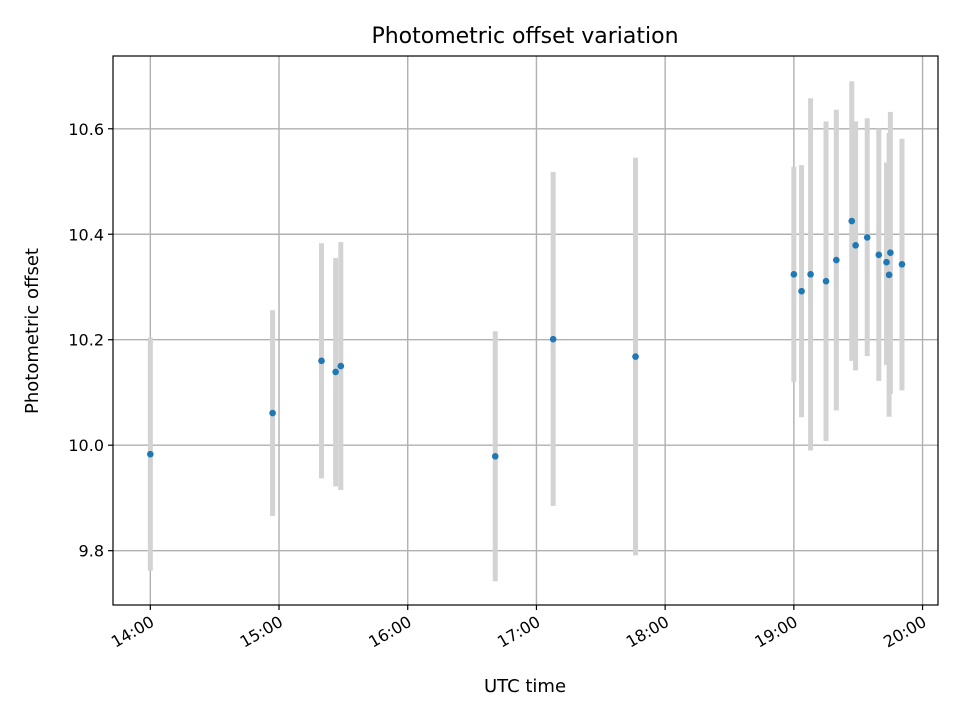 Image resolution: width=960 pixels, height=720 pixels. What do you see at coordinates (86, 234) in the screenshot?
I see `y-tick-label: 10.4` at bounding box center [86, 234].